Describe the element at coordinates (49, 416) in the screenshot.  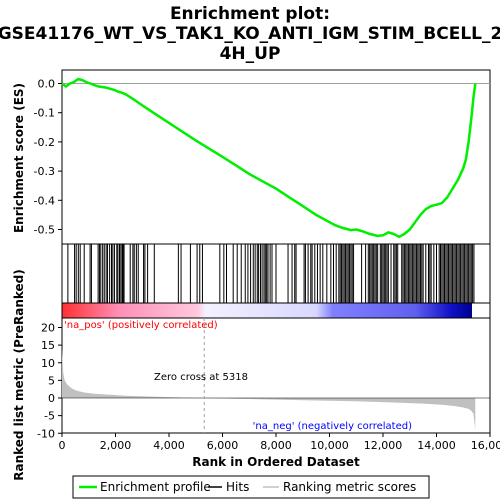
I see `metric-y-tick-label: -5` at that location.